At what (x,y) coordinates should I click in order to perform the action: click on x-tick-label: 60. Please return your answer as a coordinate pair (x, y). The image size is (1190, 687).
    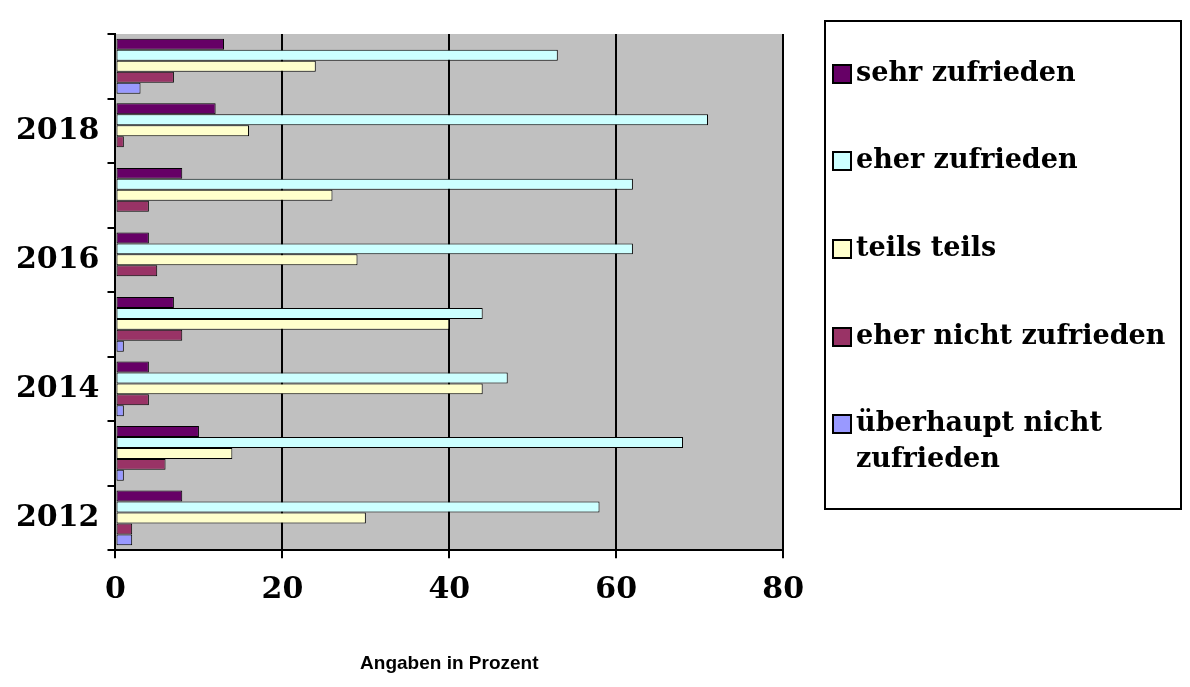
    Looking at the image, I should click on (616, 587).